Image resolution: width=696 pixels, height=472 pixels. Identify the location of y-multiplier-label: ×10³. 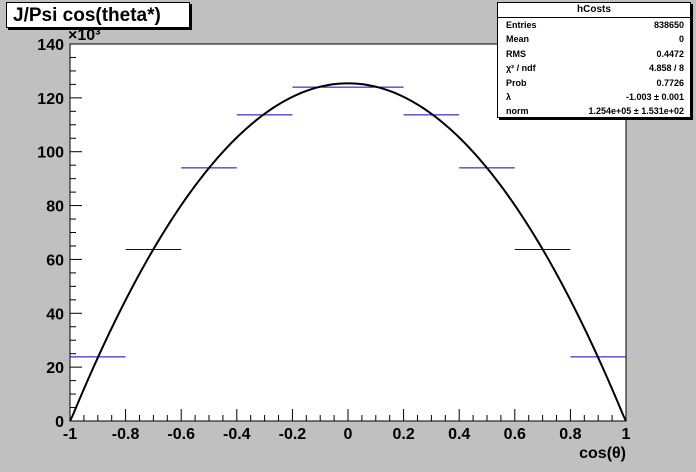
(84, 35).